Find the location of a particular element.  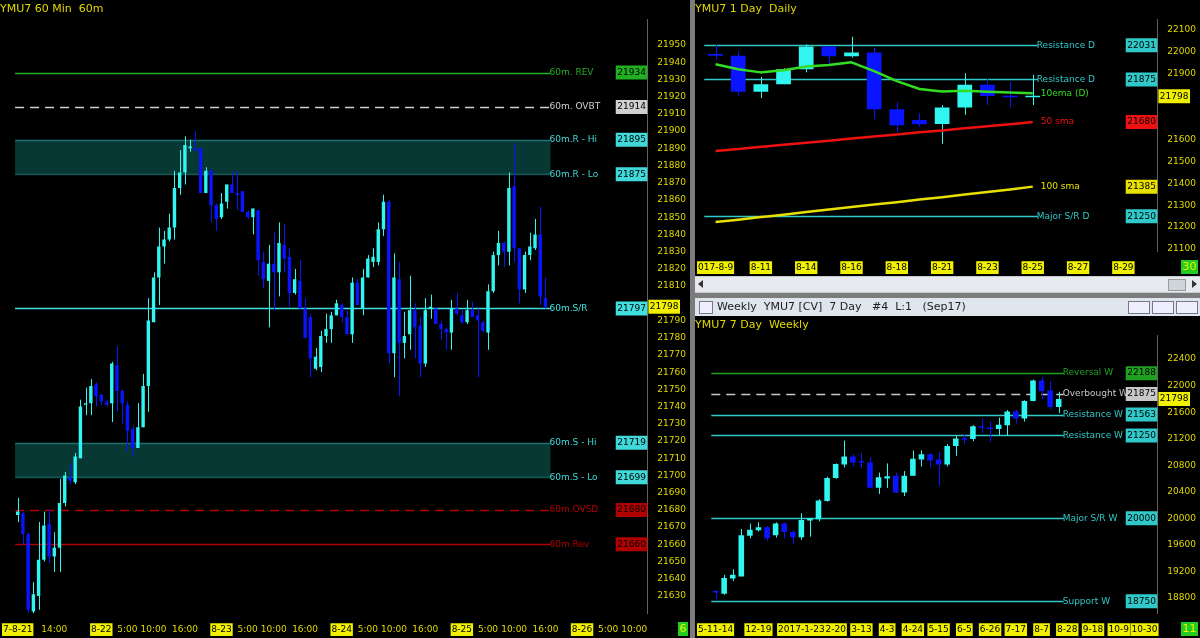

y-tick-label: 20800 is located at coordinates (1182, 464).